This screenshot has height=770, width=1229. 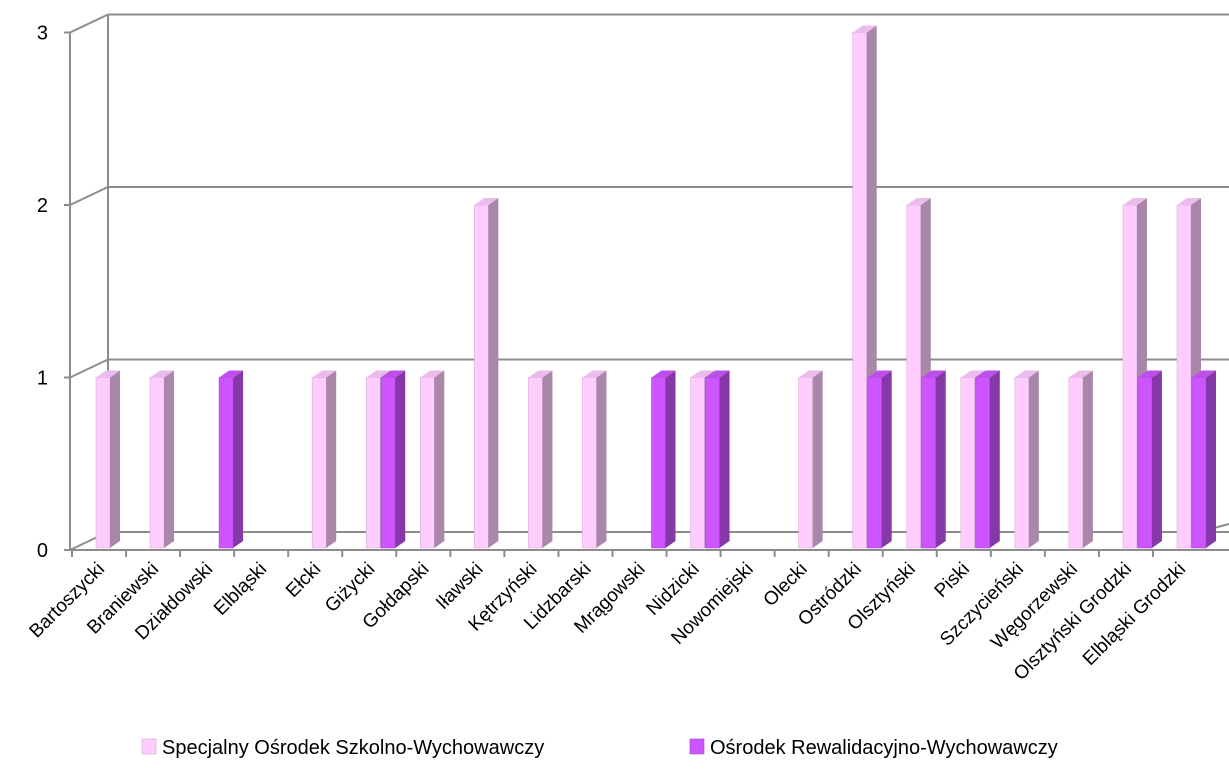 I want to click on x-tick-label: Elbląski Grodzki, so click(x=1134, y=614).